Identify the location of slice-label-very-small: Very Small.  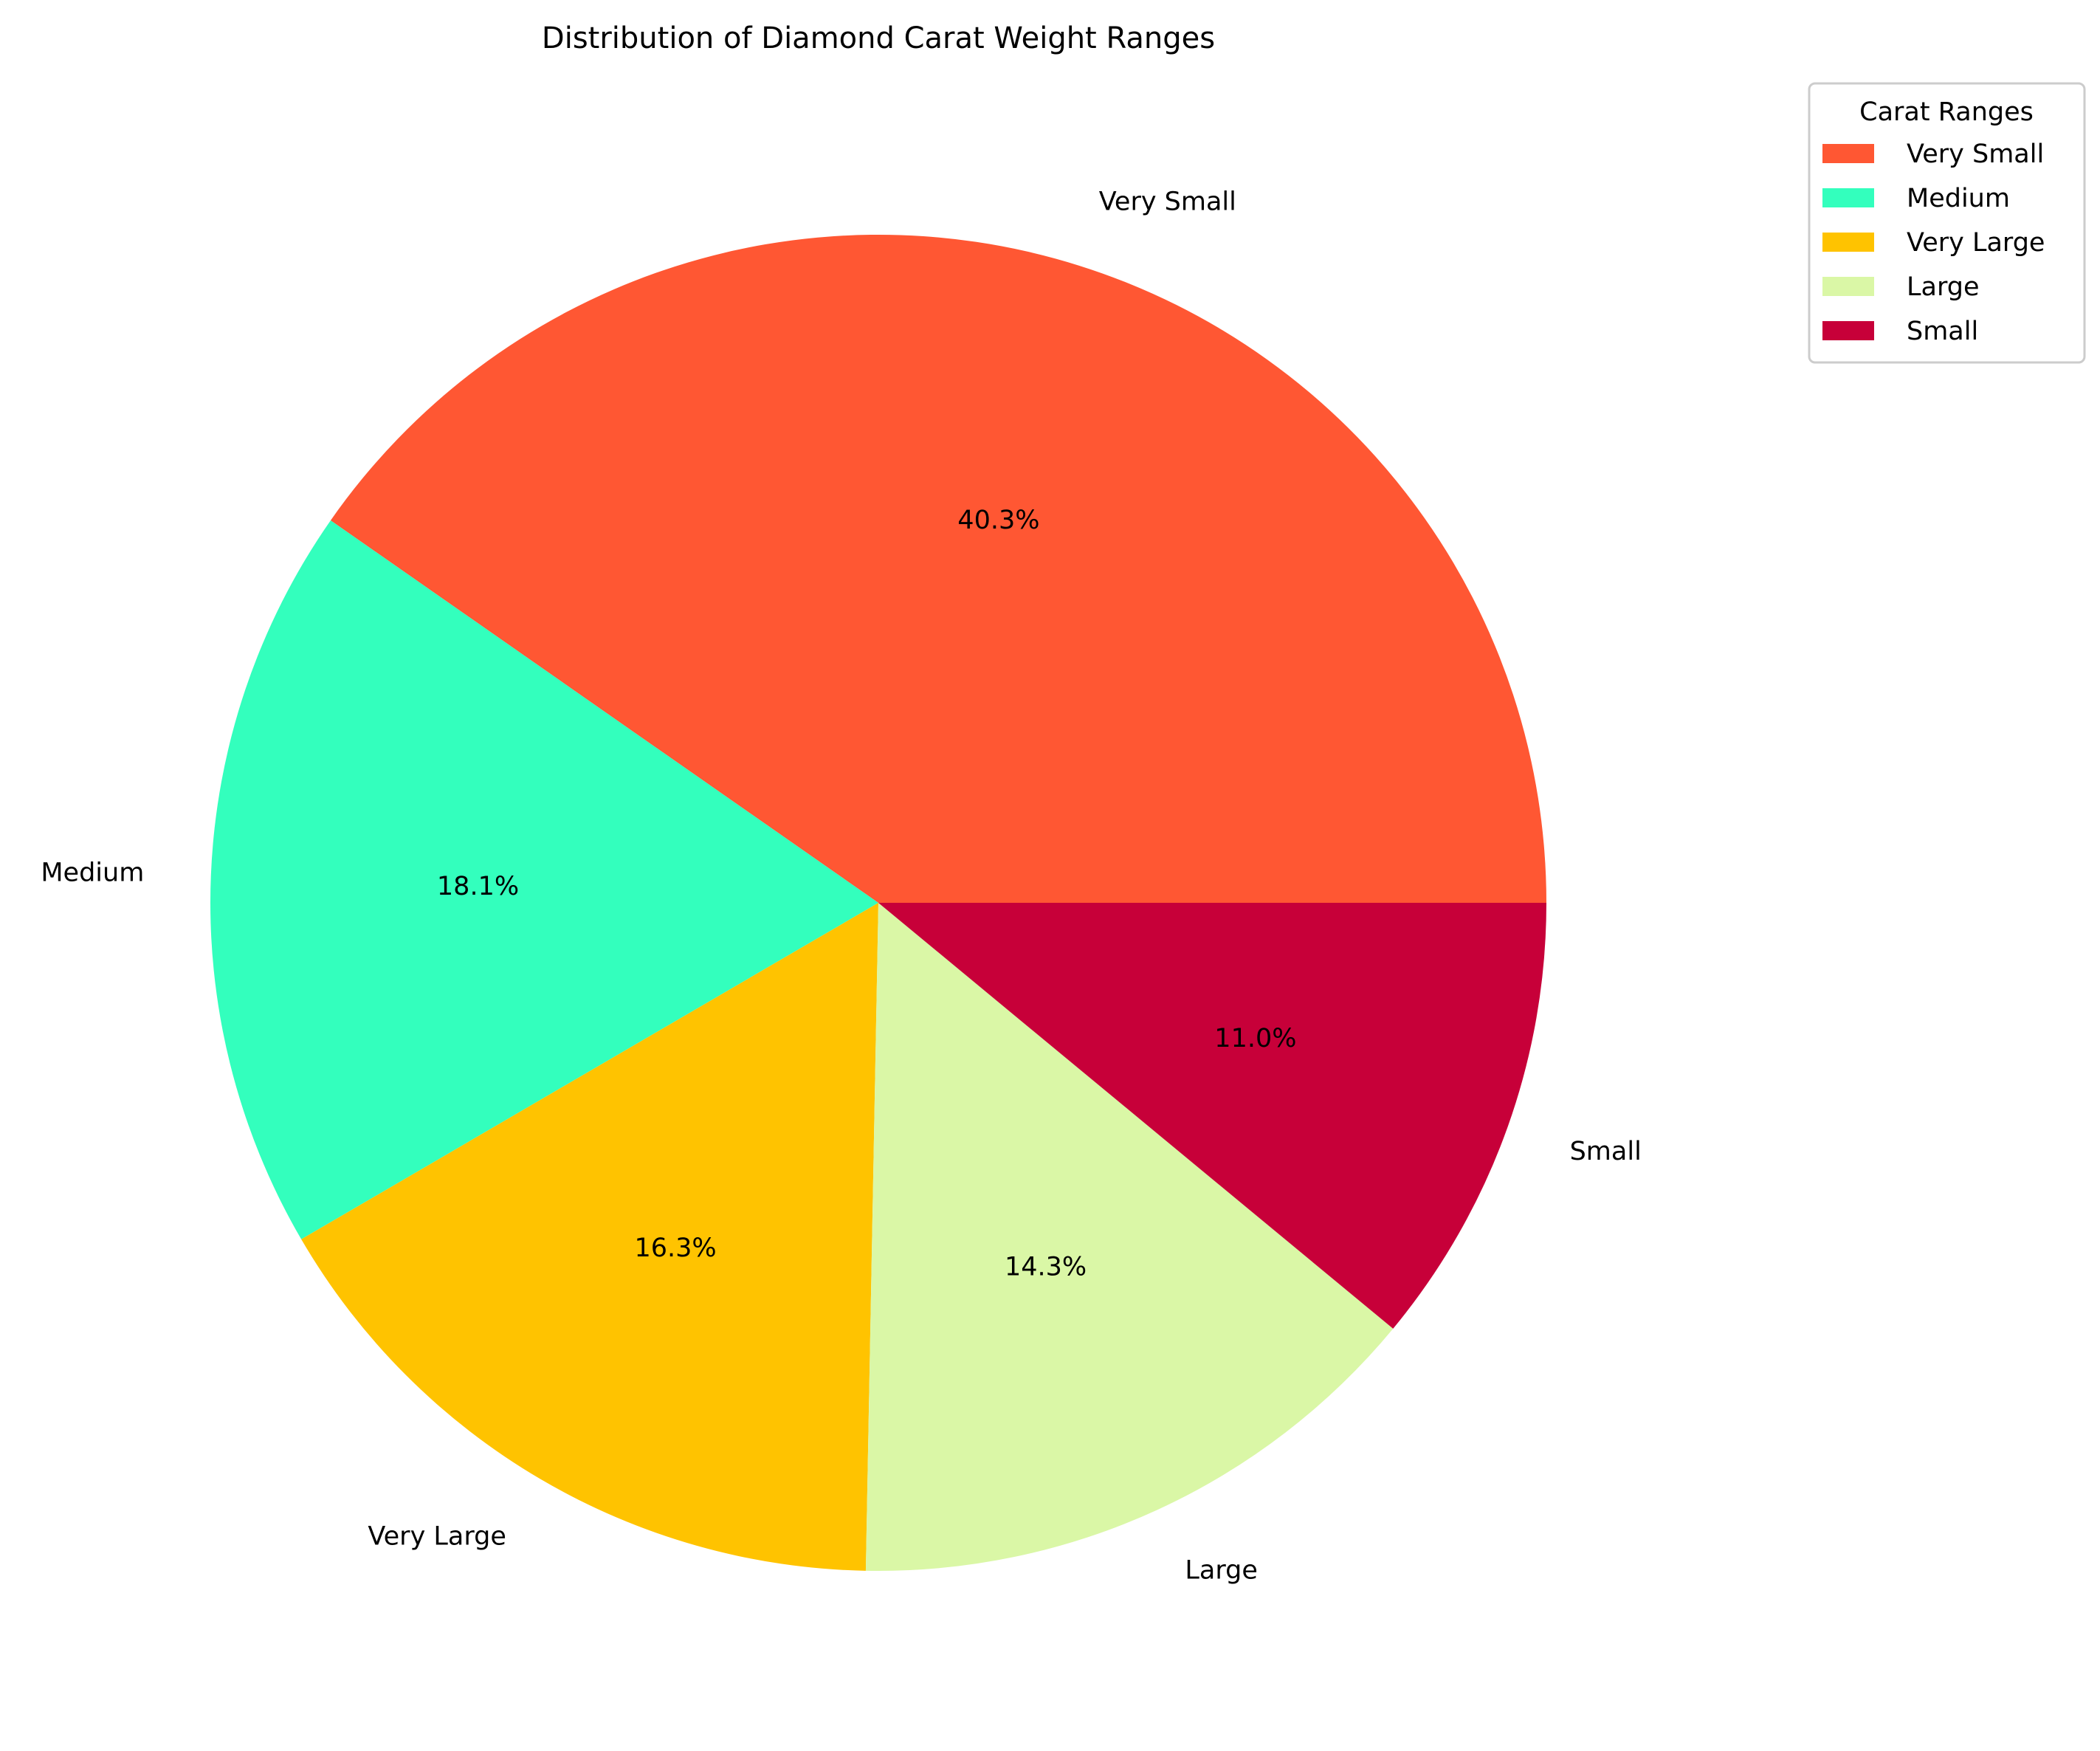
(1167, 201).